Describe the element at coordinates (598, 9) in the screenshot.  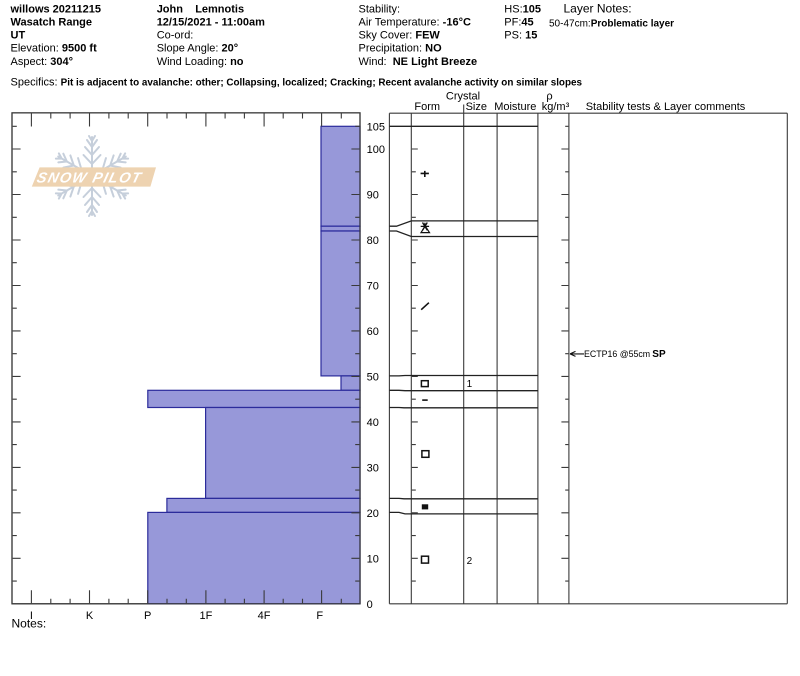
I see `svg-text: Layer Notes:` at that location.